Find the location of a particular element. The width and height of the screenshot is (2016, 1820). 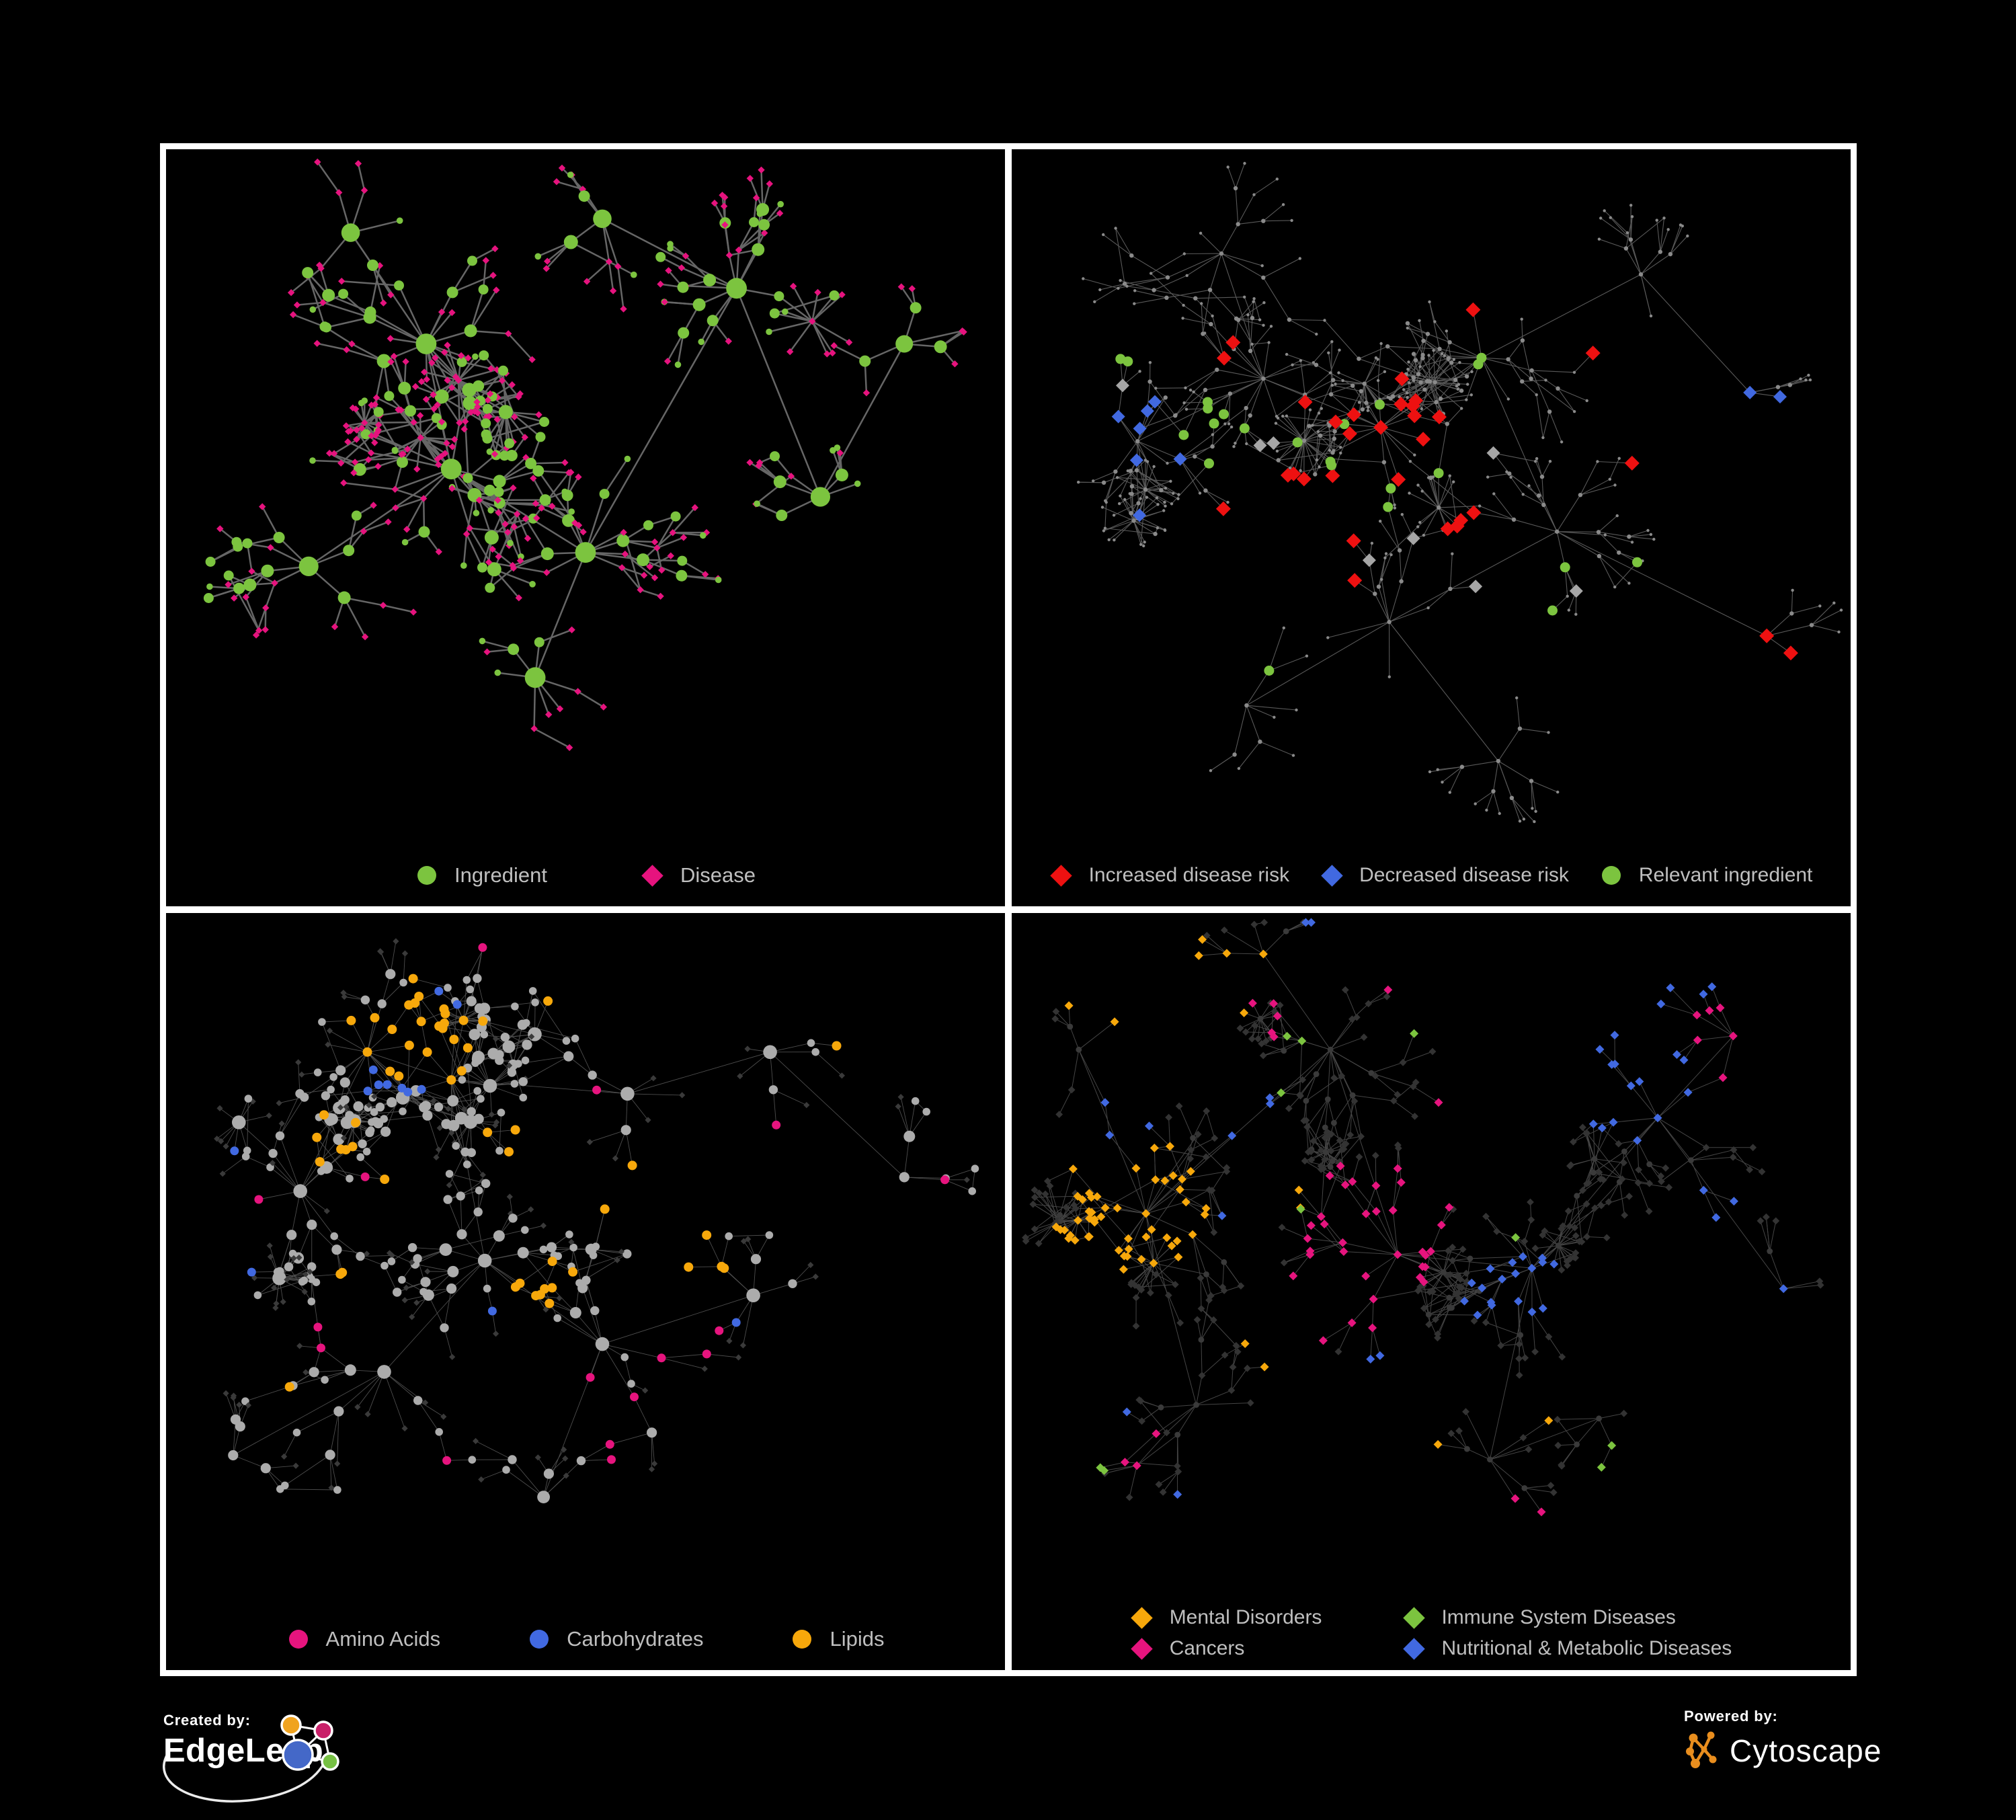

legend-item-increased-disease-risk: Increased disease risk is located at coordinates (1169, 875).